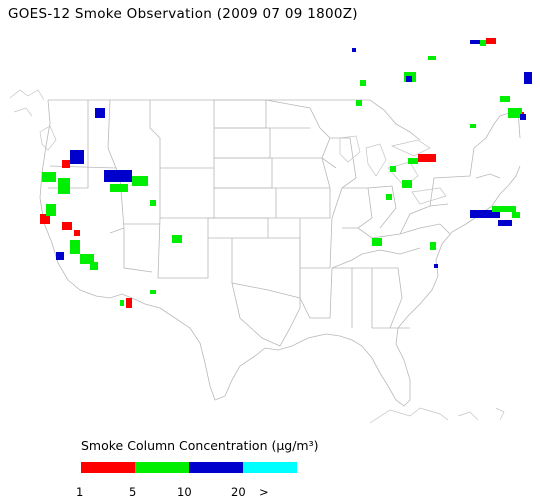 Image resolution: width=540 pixels, height=504 pixels. Describe the element at coordinates (184, 492) in the screenshot. I see `legend-tick: 10` at that location.